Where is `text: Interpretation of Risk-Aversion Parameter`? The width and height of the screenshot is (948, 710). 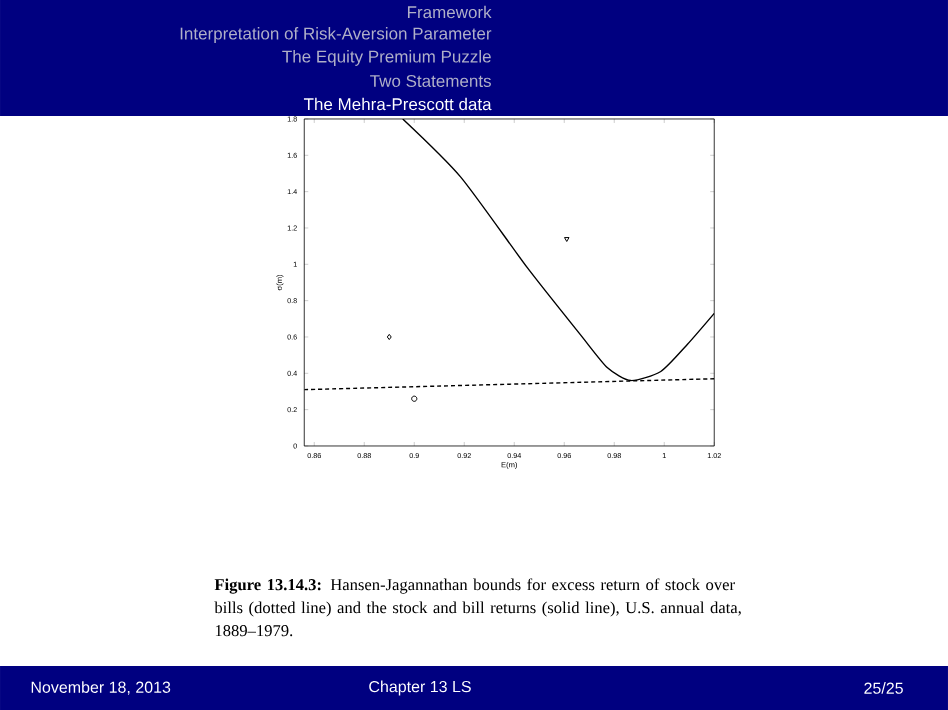 text: Interpretation of Risk-Aversion Parameter is located at coordinates (336, 35).